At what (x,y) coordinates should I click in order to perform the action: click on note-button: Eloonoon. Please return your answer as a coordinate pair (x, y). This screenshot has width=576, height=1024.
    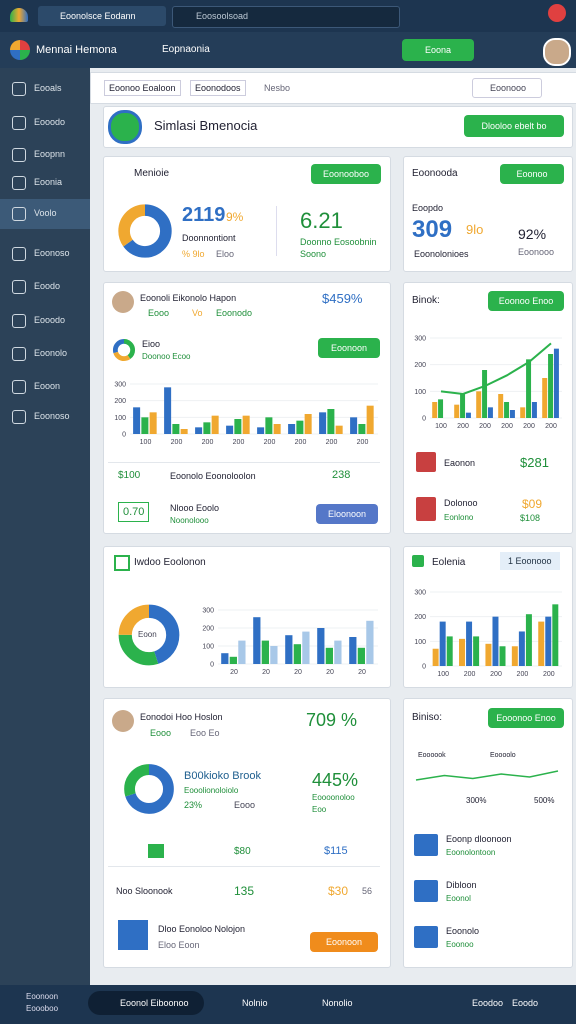
    Looking at the image, I should click on (347, 514).